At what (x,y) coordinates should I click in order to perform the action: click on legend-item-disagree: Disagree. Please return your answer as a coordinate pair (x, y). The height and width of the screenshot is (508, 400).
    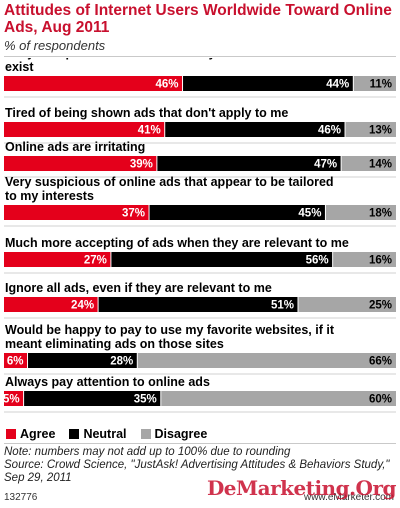
    Looking at the image, I should click on (174, 434).